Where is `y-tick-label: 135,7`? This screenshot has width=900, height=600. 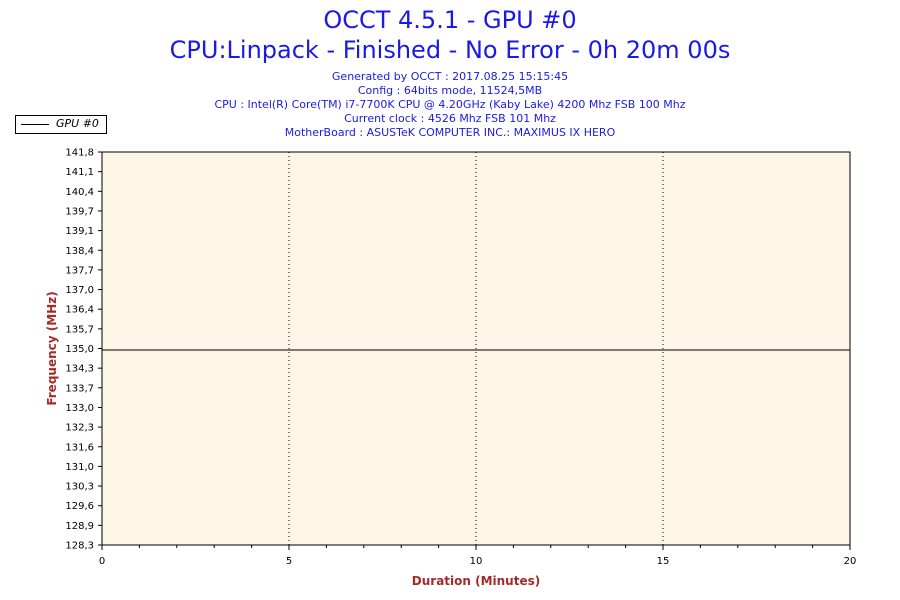
y-tick-label: 135,7 is located at coordinates (79, 329).